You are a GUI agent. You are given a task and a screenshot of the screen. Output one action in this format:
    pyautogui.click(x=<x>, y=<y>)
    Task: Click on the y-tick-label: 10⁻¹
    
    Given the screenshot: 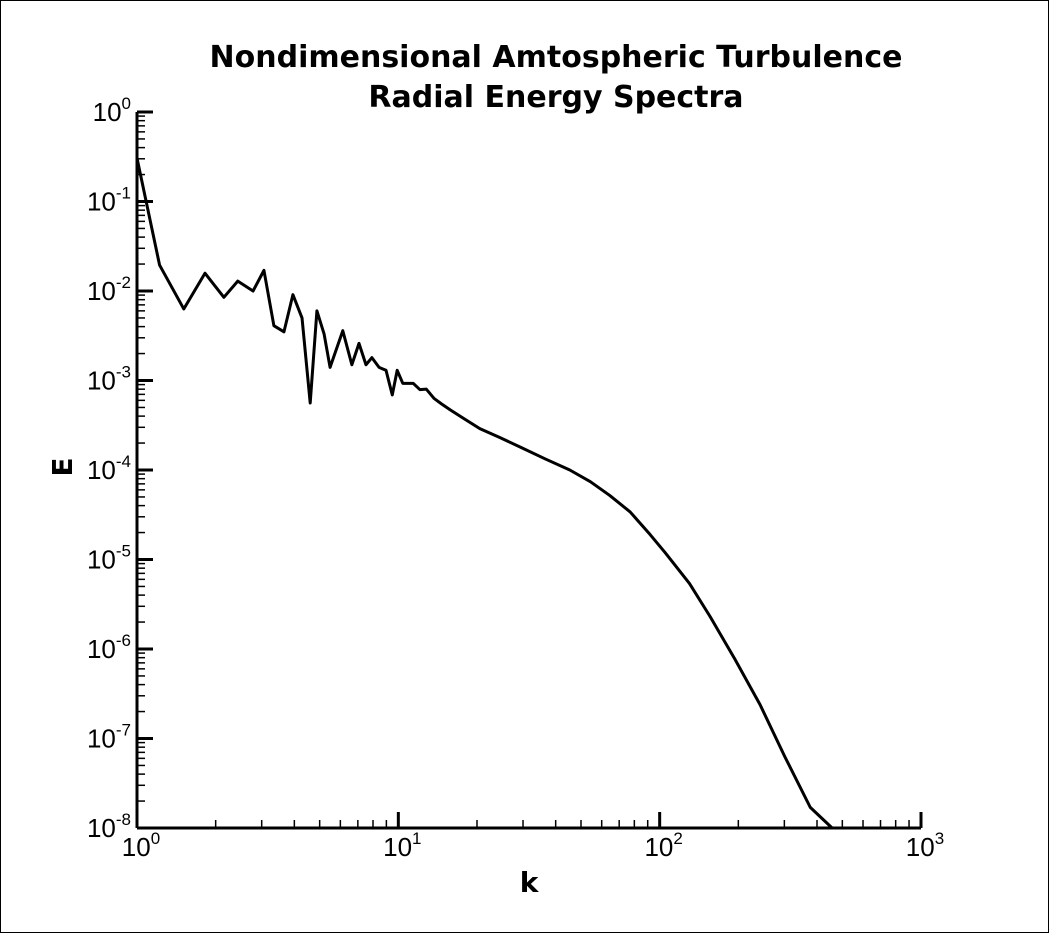 What is the action you would take?
    pyautogui.click(x=109, y=200)
    